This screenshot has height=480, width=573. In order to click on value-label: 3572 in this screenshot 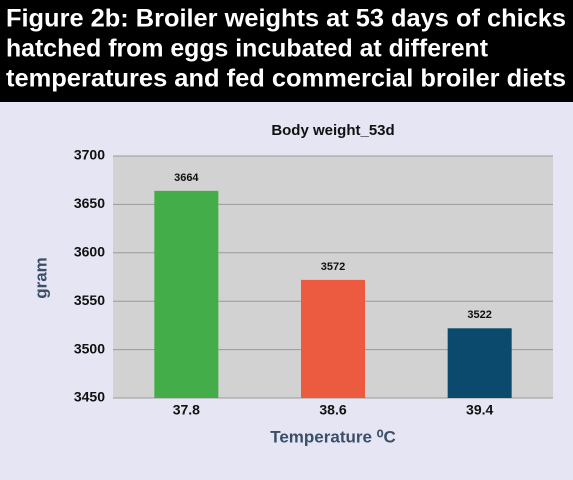, I will do `click(333, 267)`.